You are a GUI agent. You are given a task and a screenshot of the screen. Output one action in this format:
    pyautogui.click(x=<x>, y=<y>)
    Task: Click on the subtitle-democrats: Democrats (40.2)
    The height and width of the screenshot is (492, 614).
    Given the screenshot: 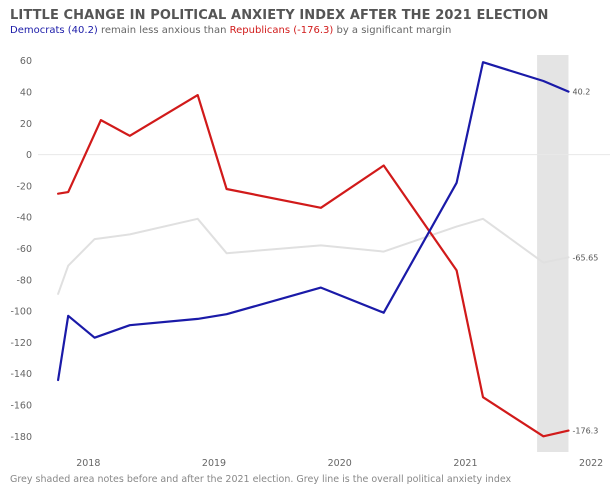 What is the action you would take?
    pyautogui.click(x=54, y=30)
    